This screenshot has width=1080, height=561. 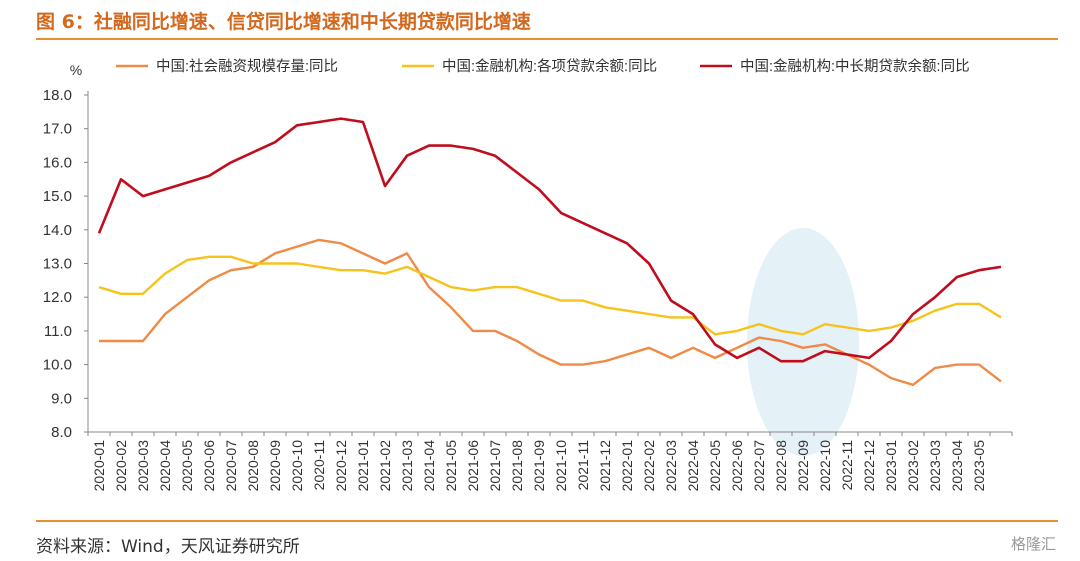 I want to click on y-tick-label: 9.0, so click(x=61, y=398).